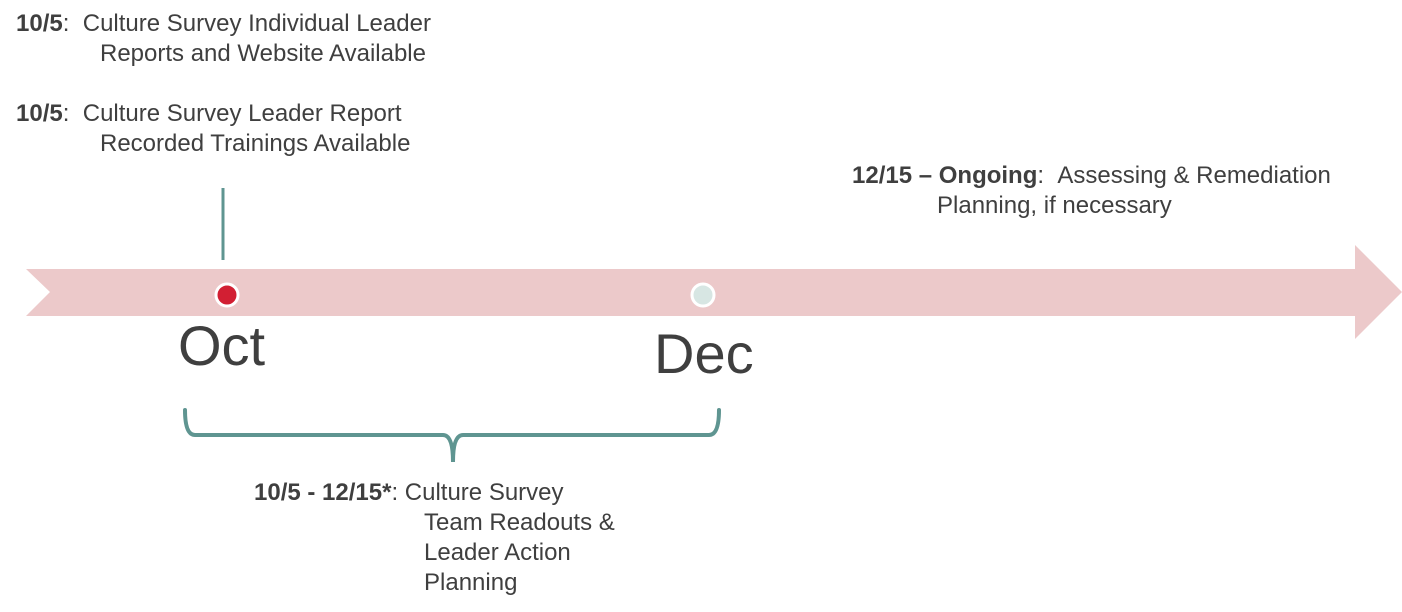  What do you see at coordinates (223, 23) in the screenshot?
I see `event-leader-reports-line1: 10/5: Culture Survey Individual Leader` at bounding box center [223, 23].